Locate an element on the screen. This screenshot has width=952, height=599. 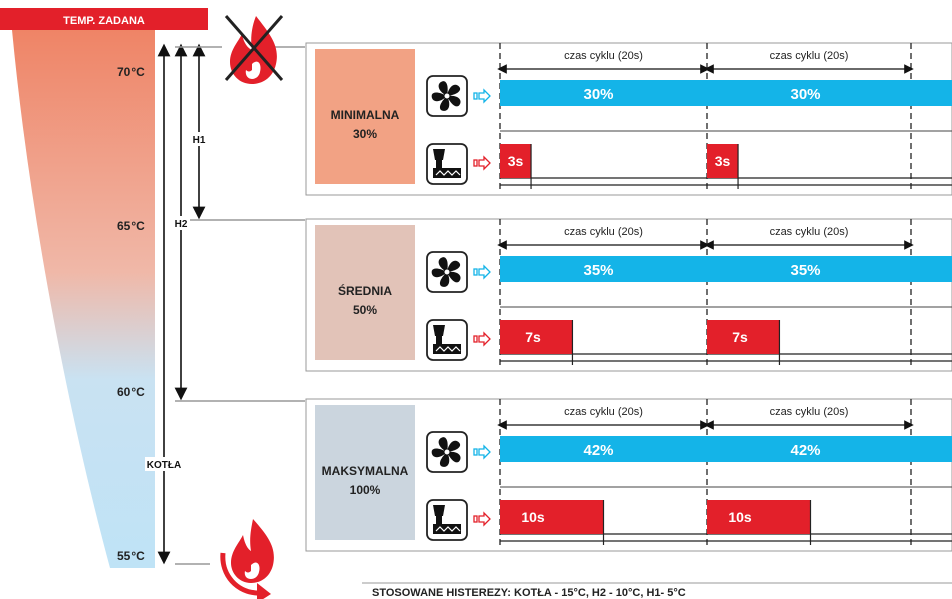
temp-65-label: 65°C is located at coordinates (131, 226).